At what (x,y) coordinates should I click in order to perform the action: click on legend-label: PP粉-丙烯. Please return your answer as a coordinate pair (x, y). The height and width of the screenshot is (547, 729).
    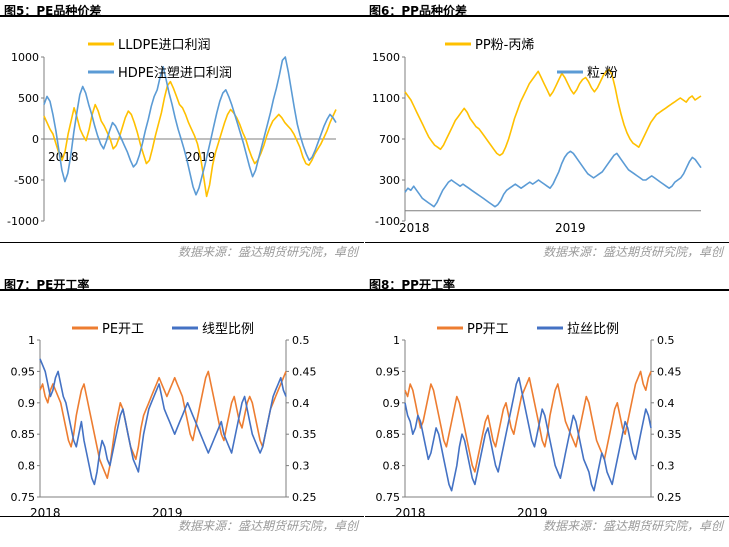
    Looking at the image, I should click on (504, 45).